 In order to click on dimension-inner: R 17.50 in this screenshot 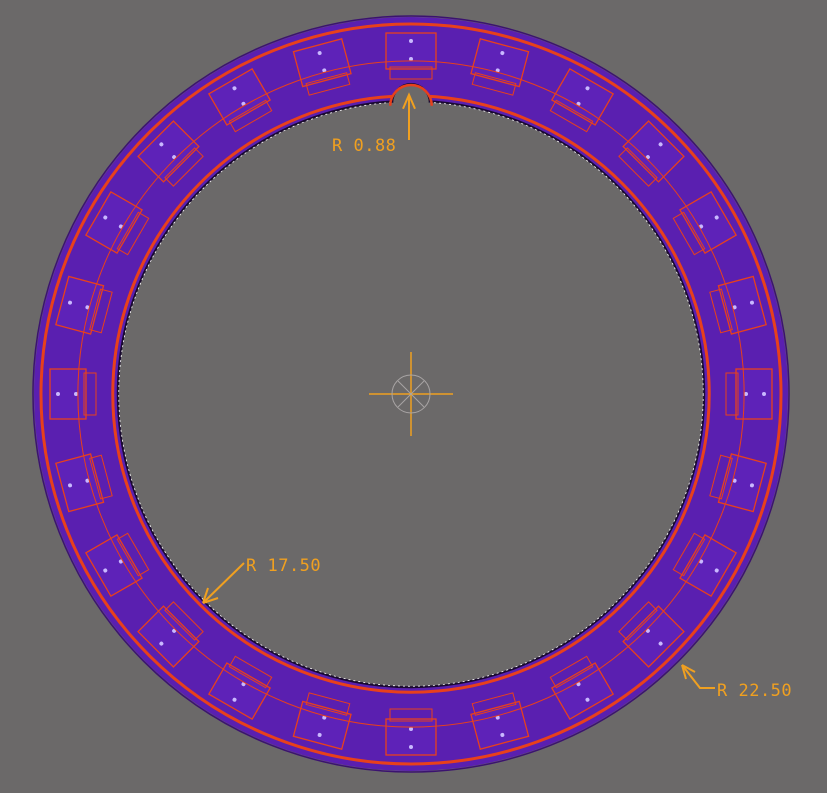, I will do `click(261, 580)`.